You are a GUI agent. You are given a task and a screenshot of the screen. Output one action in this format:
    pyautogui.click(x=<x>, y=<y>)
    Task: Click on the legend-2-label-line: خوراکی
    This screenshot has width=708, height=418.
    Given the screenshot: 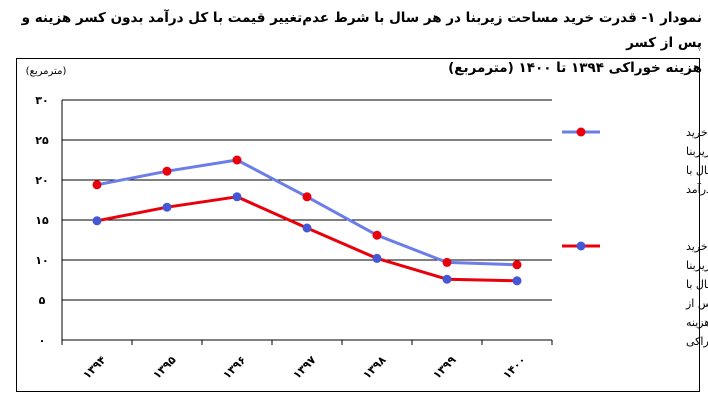 What is the action you would take?
    pyautogui.click(x=697, y=341)
    